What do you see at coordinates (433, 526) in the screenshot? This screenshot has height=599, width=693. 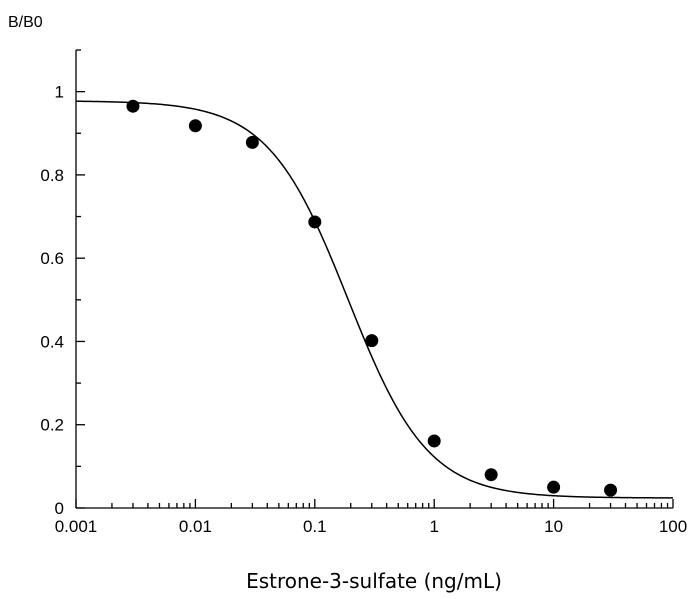 I see `x-tick-label: 1` at bounding box center [433, 526].